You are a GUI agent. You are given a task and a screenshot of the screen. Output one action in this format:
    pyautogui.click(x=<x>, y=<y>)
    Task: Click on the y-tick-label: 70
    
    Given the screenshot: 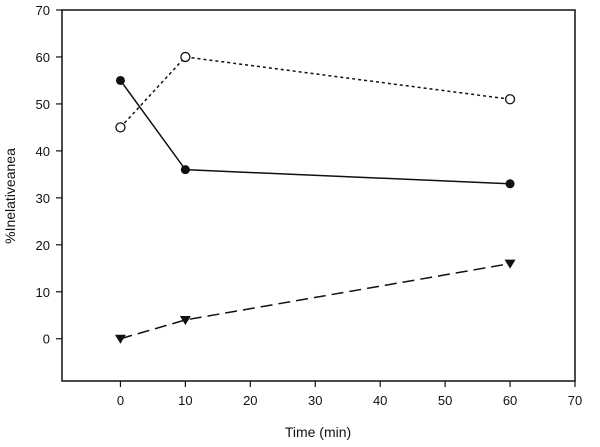 What is the action you would take?
    pyautogui.click(x=43, y=10)
    